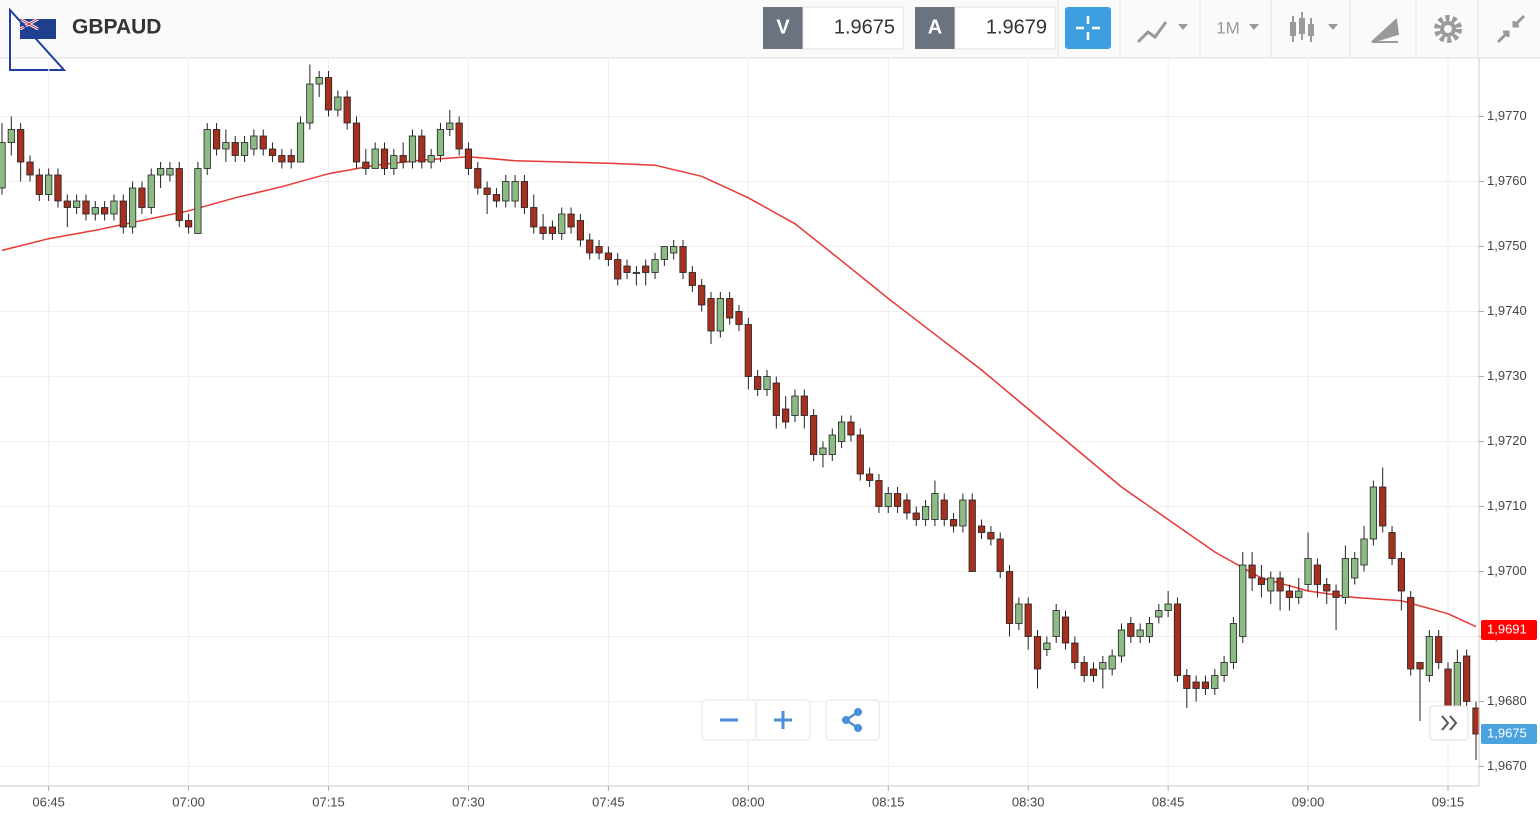 The width and height of the screenshot is (1540, 822). I want to click on x-tick-label: 08:30, so click(1028, 801).